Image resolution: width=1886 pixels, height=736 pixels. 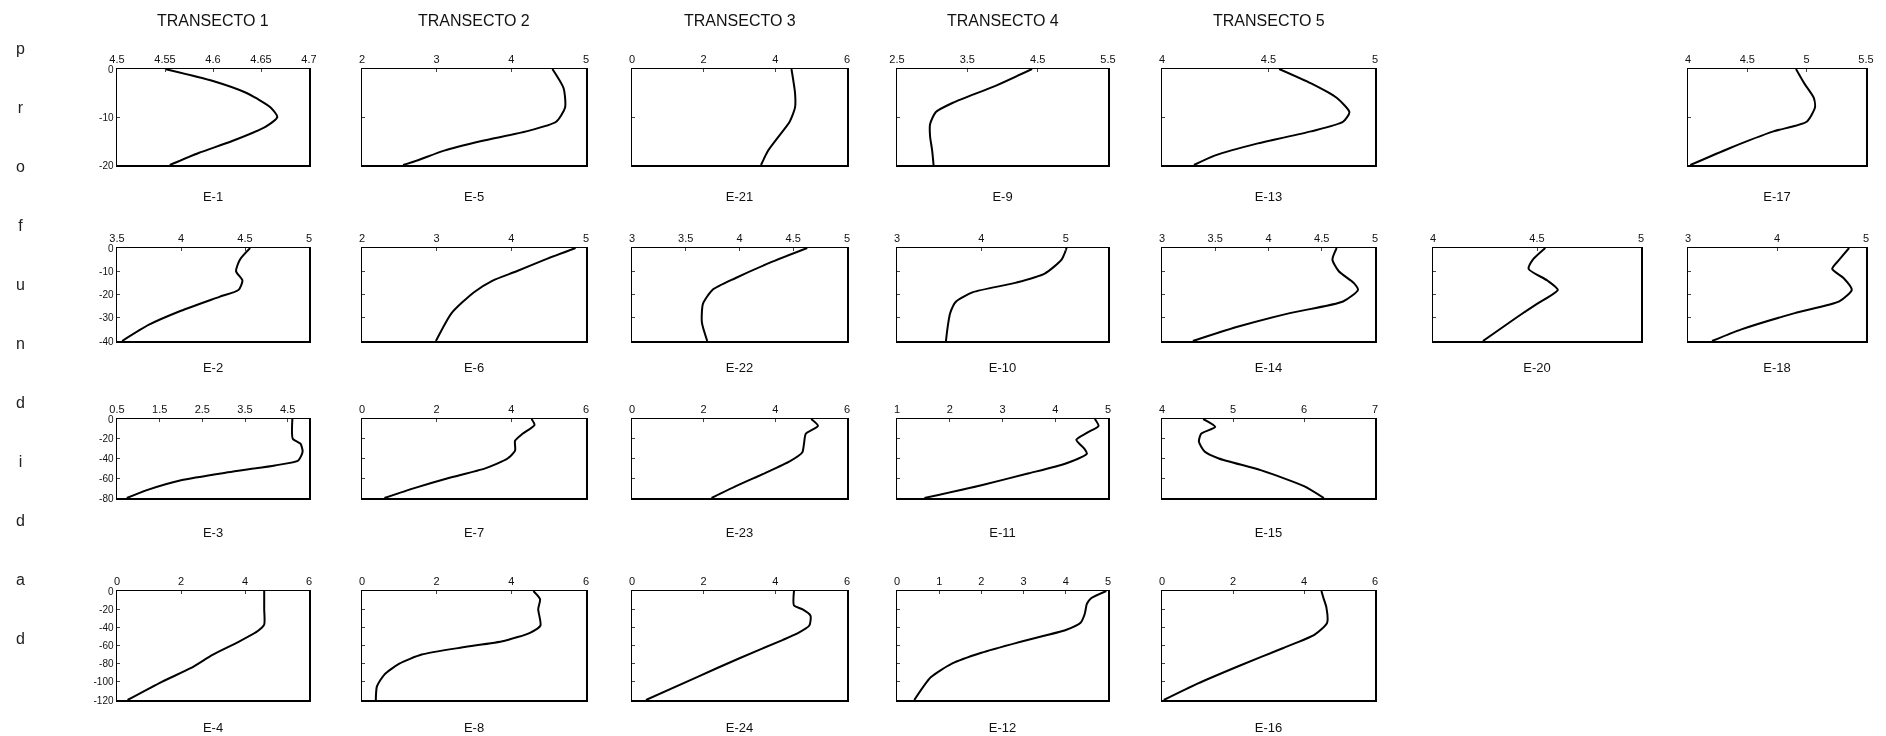 What do you see at coordinates (165, 59) in the screenshot?
I see `x-tick-label: 4.55` at bounding box center [165, 59].